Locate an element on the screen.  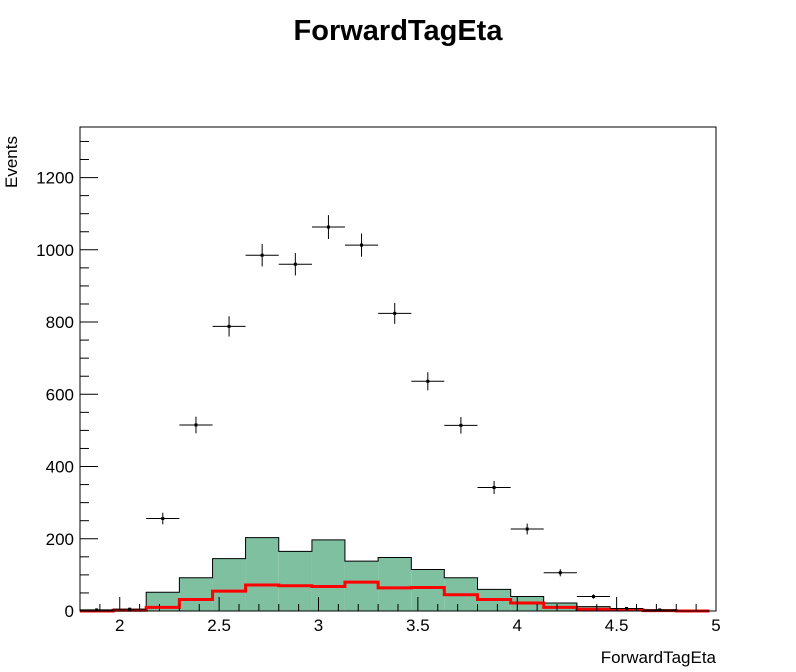
y-axis-label: Events is located at coordinates (11, 162).